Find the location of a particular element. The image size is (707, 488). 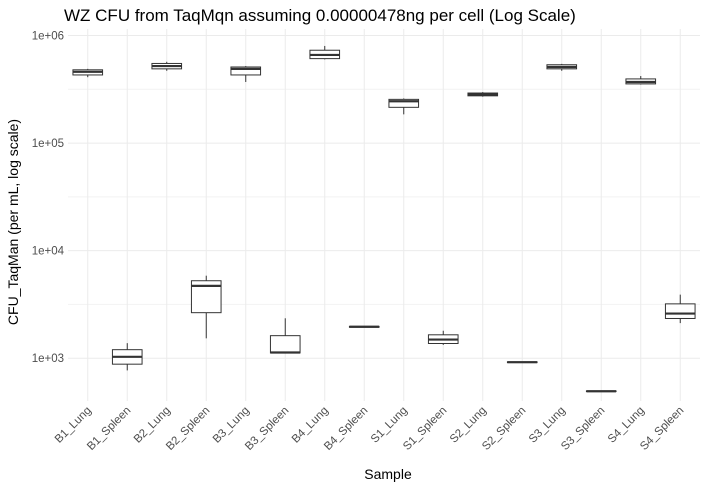

boxplot-S2_Lung is located at coordinates (483, 94).